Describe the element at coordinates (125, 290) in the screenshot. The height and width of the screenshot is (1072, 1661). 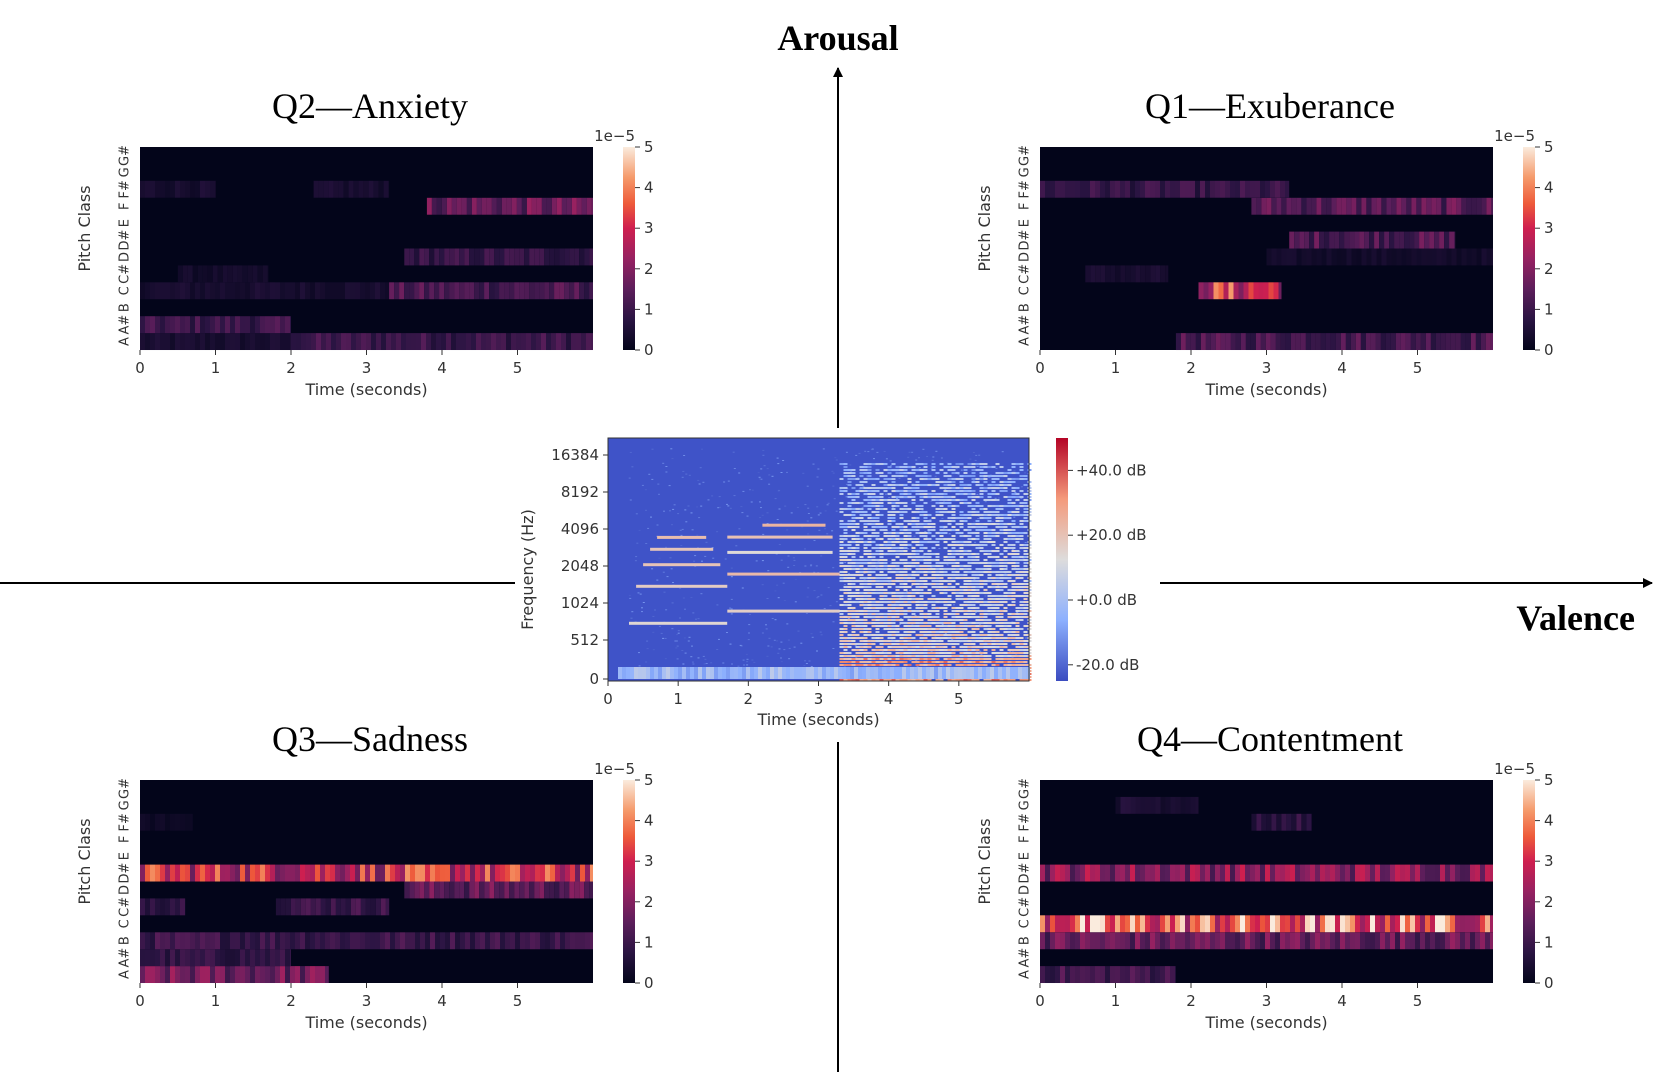
I see `pitch-class-label: C` at that location.